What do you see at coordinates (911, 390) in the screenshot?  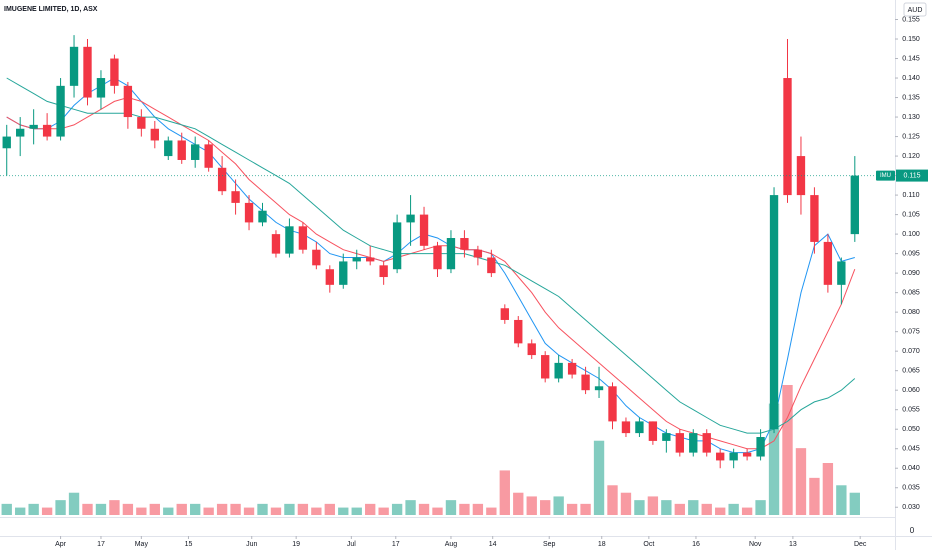 I see `y-tick-label: 0.060` at bounding box center [911, 390].